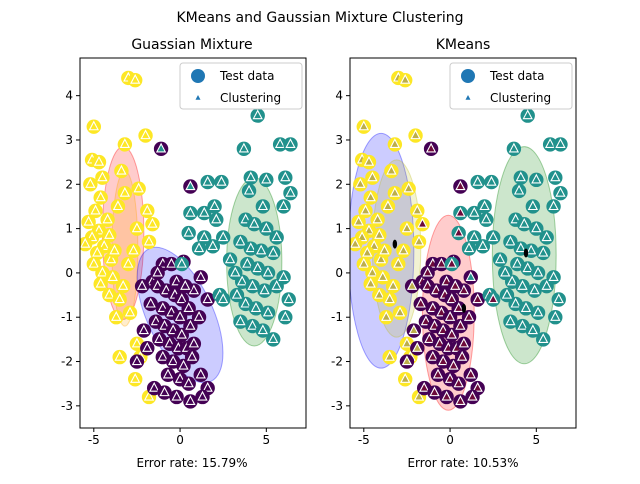  What do you see at coordinates (468, 97) in the screenshot?
I see `legend-clustering-marker` at bounding box center [468, 97].